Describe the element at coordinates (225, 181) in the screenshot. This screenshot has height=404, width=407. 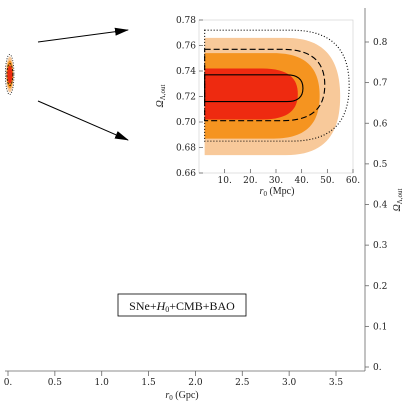
I see `inset-x-tick-label: 10.` at that location.